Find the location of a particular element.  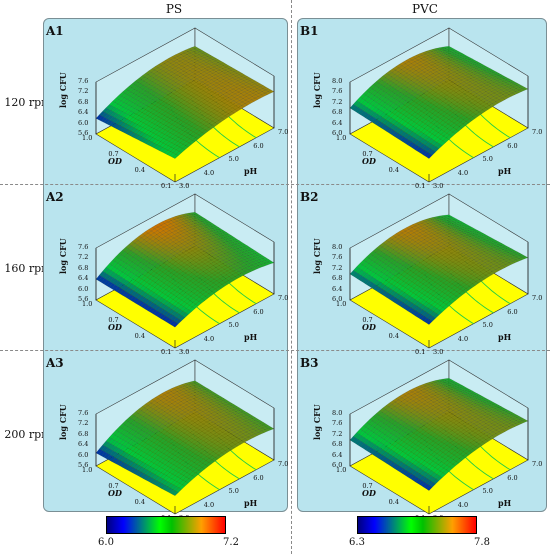

panel-letter: A1 is located at coordinates (55, 31).